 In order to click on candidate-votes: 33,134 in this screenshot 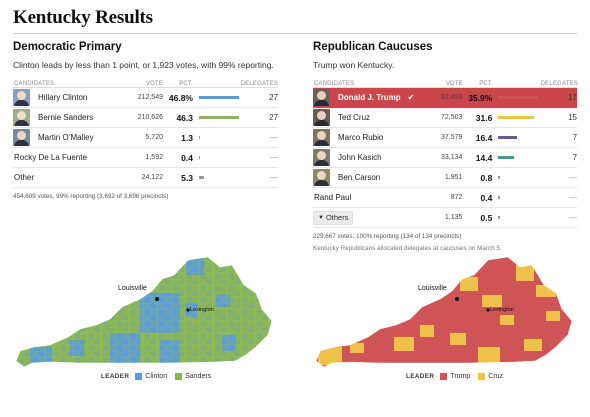, I will do `click(452, 157)`.